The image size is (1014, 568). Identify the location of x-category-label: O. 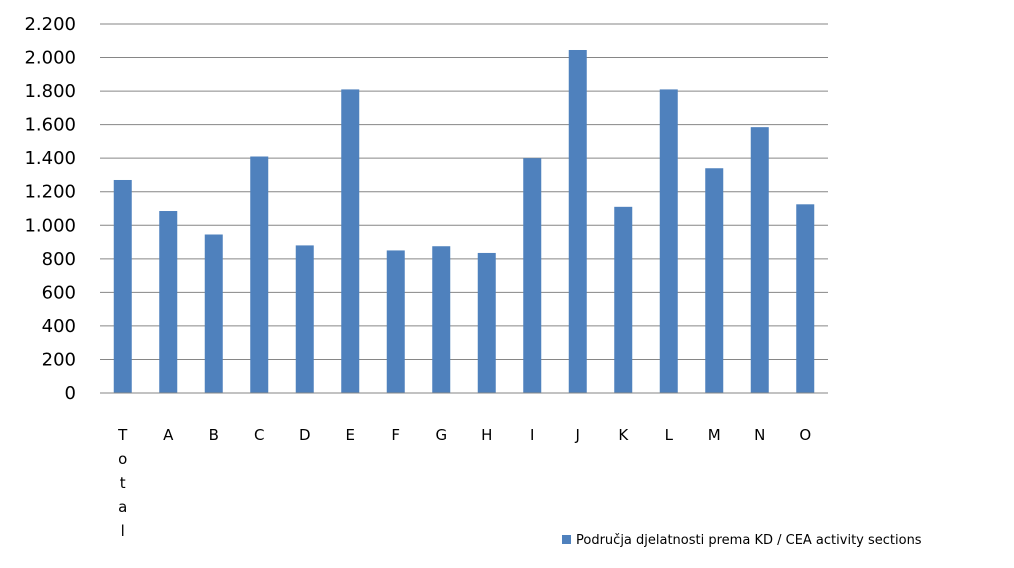
(805, 435).